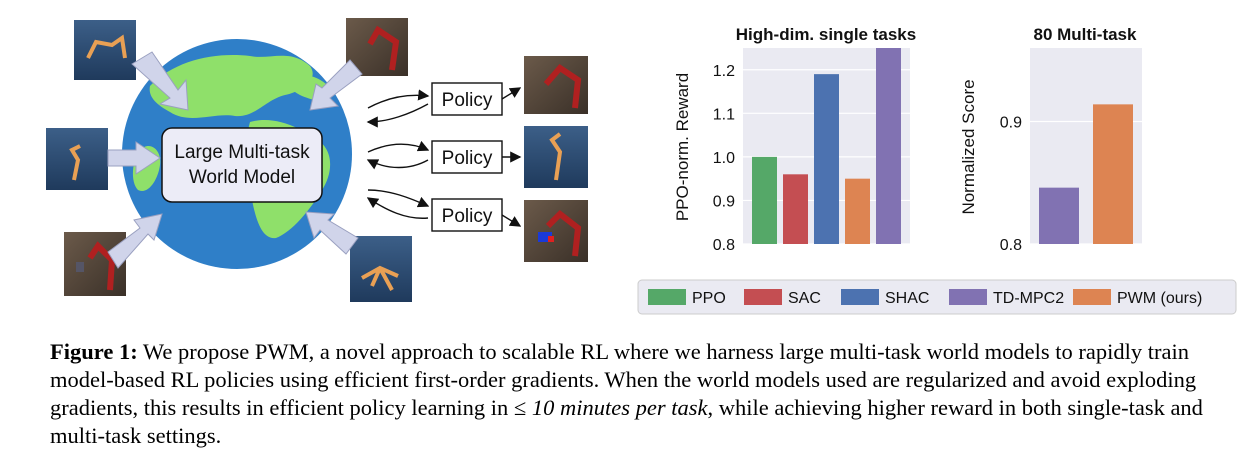 The height and width of the screenshot is (467, 1251). I want to click on output-thumbnail-arm, so click(556, 85).